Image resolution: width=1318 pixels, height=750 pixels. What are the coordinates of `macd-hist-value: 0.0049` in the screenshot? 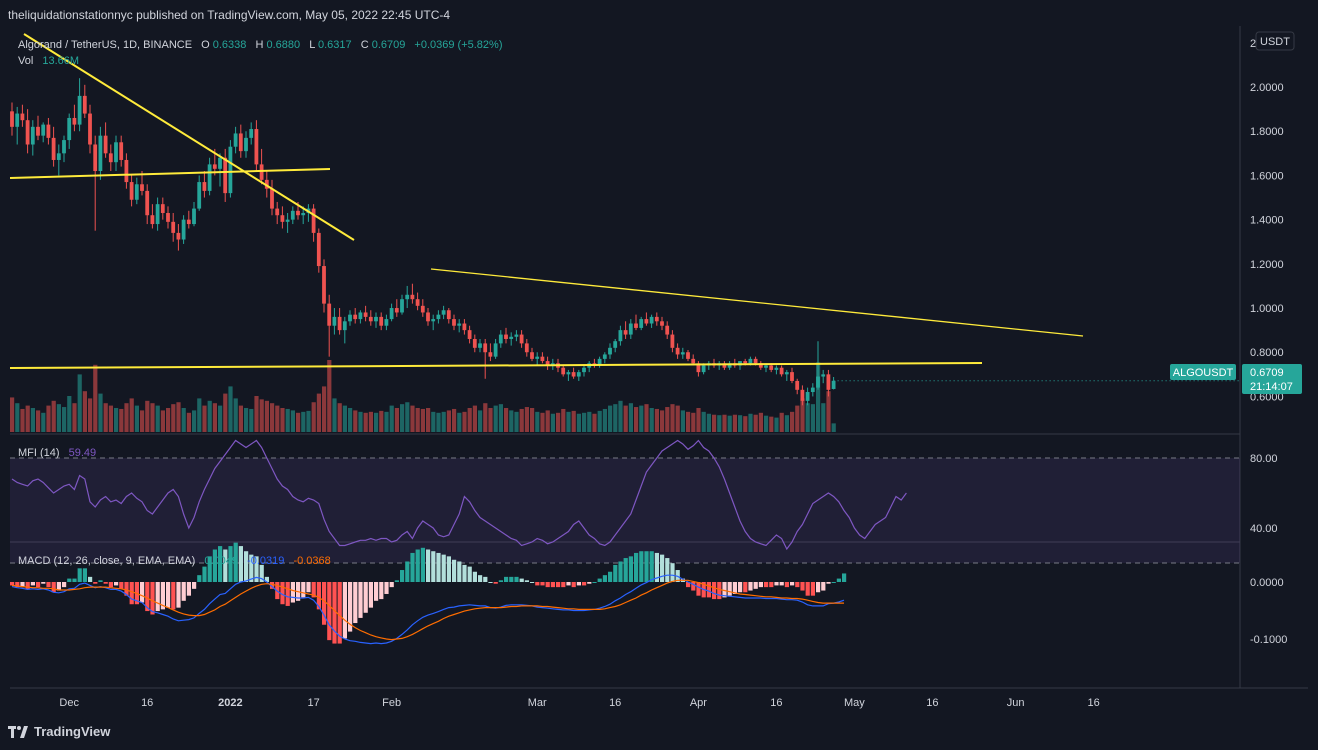 It's located at (221, 561).